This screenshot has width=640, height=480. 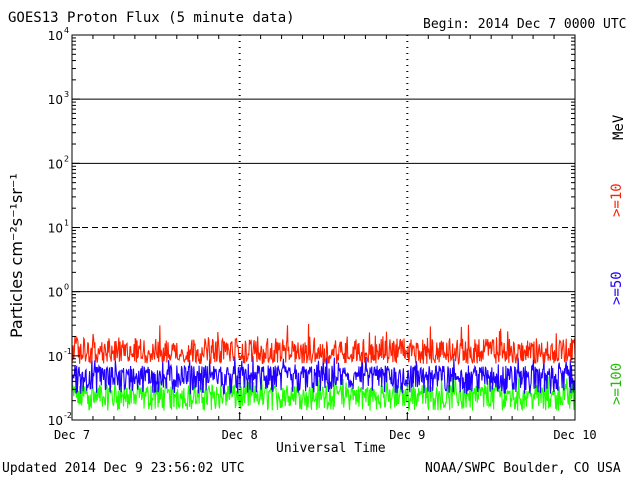 I want to click on y-tick-exp-3: 1, so click(x=66, y=223).